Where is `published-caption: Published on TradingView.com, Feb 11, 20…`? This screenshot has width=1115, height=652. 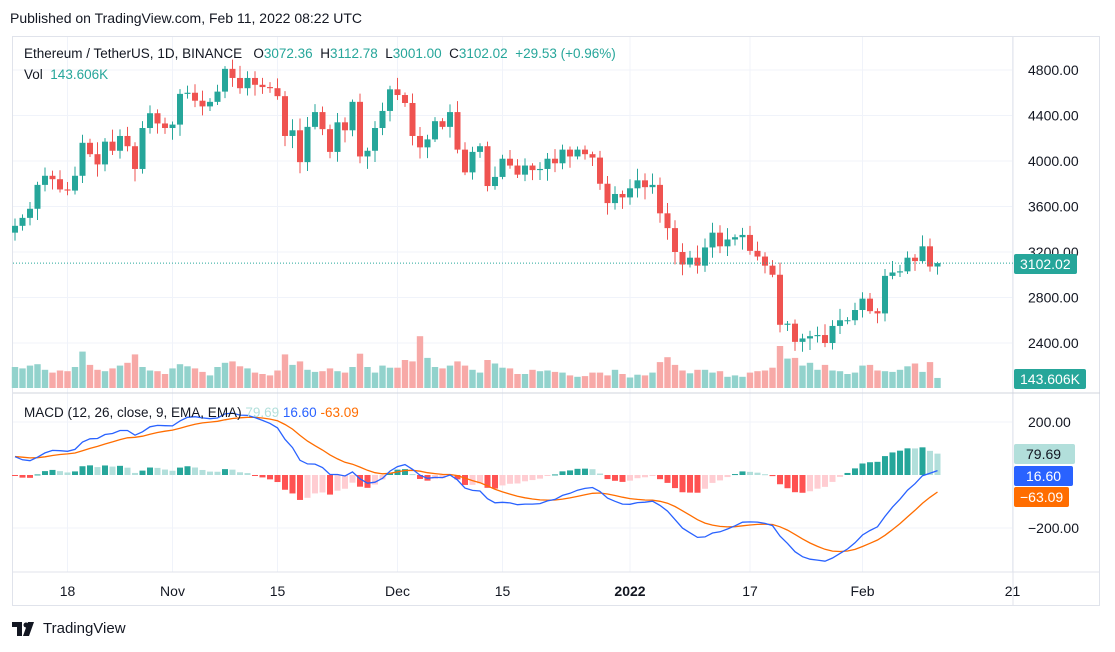
published-caption: Published on TradingView.com, Feb 11, 20… is located at coordinates (186, 18).